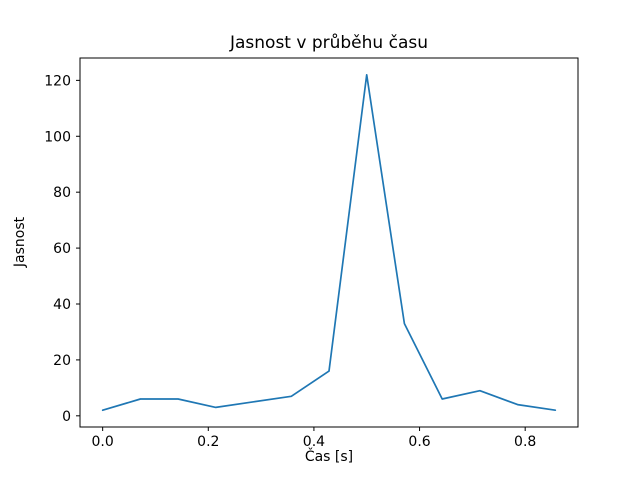 The height and width of the screenshot is (480, 640). Describe the element at coordinates (208, 442) in the screenshot. I see `x-tick-label: 0.2` at that location.